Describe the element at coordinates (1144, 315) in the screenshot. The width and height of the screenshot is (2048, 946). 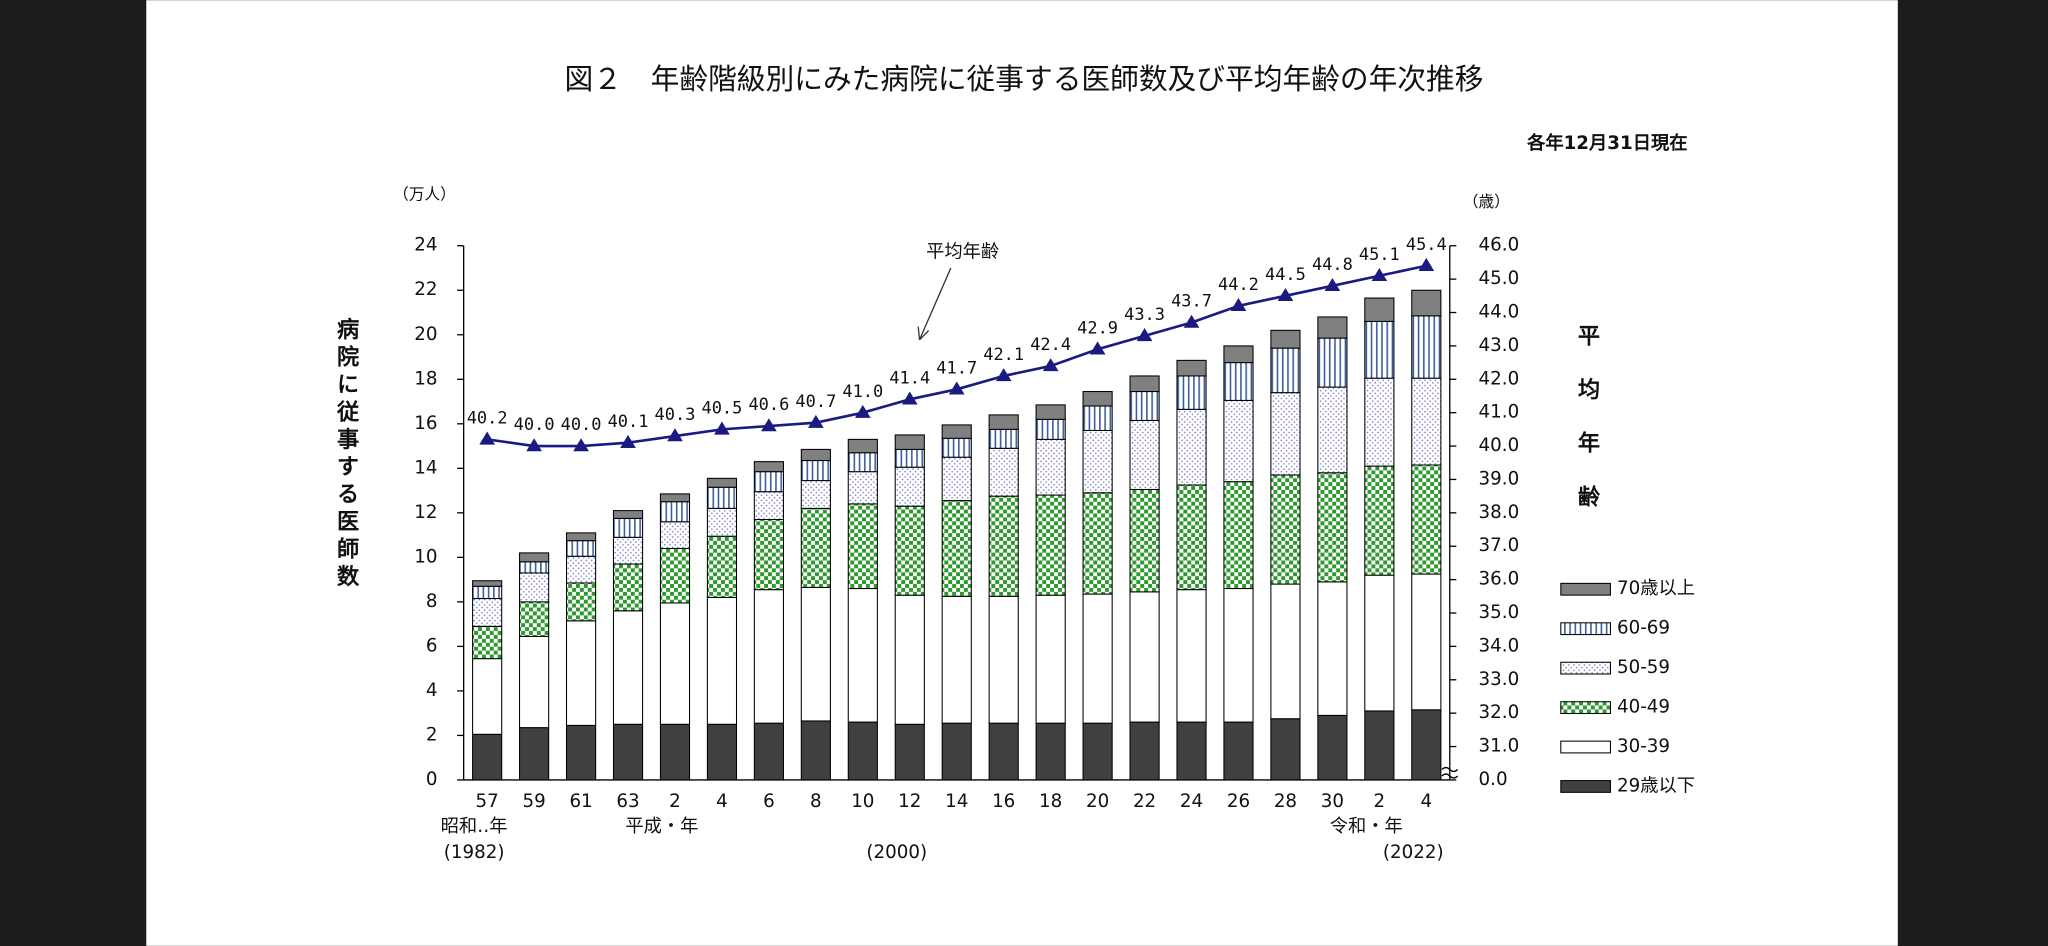
I see `data-label: 43.3` at that location.